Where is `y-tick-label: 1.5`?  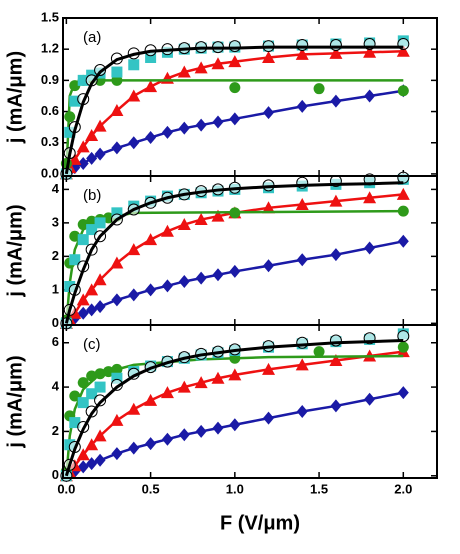
y-tick-label: 1.5 is located at coordinates (50, 16).